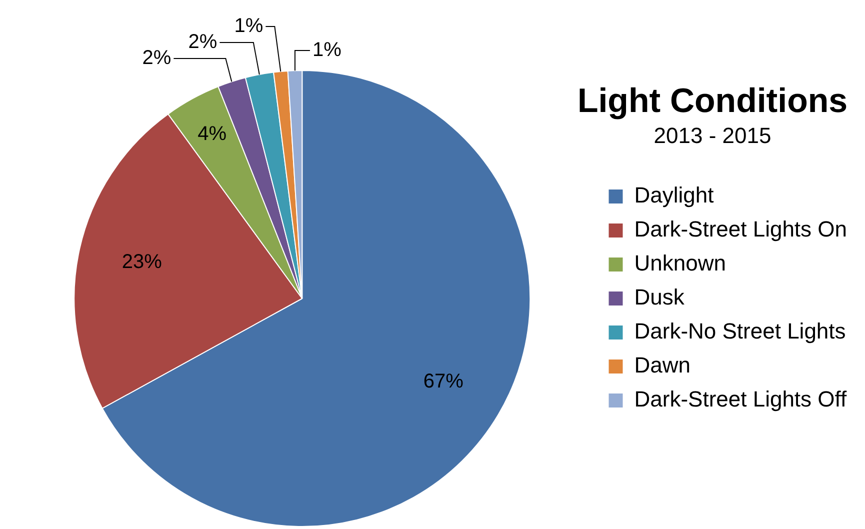 This screenshot has height=529, width=865. What do you see at coordinates (712, 136) in the screenshot?
I see `text: 2013 - 2015` at bounding box center [712, 136].